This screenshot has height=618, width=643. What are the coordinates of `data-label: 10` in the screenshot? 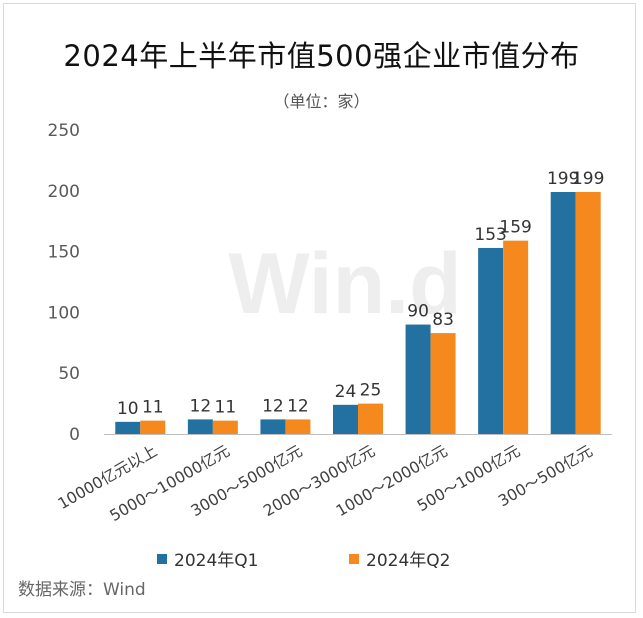 It's located at (128, 409).